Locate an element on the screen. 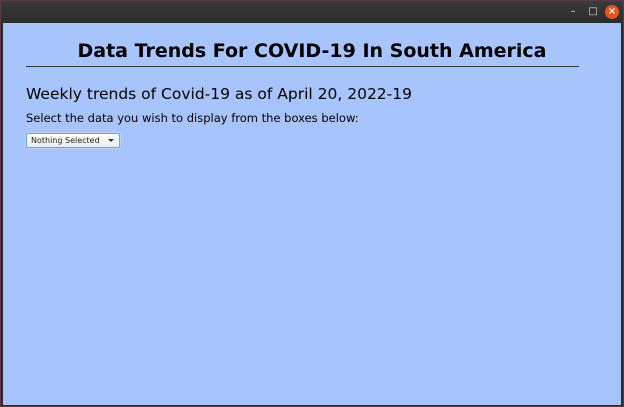 Image resolution: width=624 pixels, height=407 pixels. title-divider is located at coordinates (302, 66).